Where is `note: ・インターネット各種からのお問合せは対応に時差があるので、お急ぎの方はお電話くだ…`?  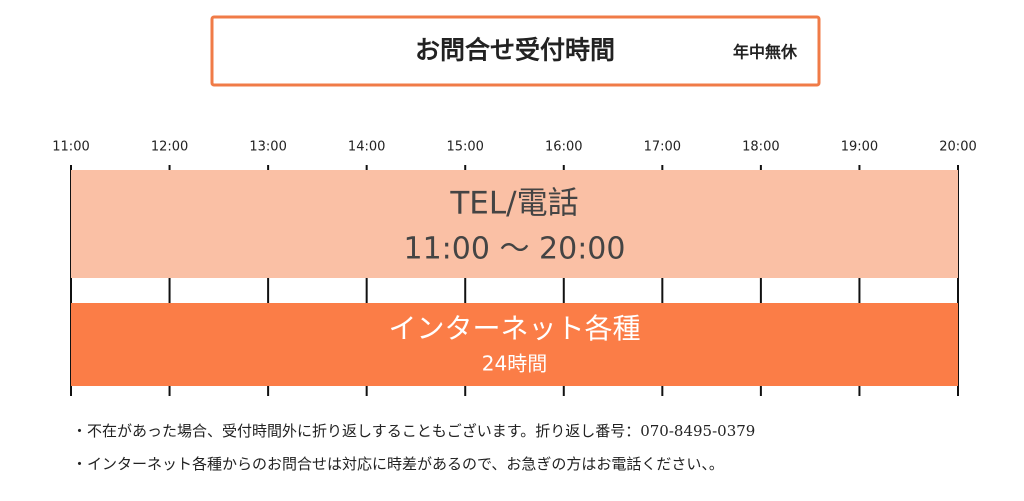
note: ・インターネット各種からのお問合せは対応に時差があるので、お急ぎの方はお電話くだ… is located at coordinates (398, 464).